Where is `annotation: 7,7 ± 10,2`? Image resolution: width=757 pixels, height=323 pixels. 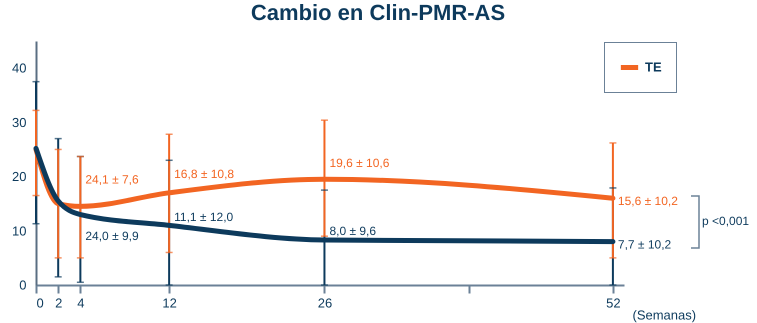
annotation: 7,7 ± 10,2 is located at coordinates (645, 244).